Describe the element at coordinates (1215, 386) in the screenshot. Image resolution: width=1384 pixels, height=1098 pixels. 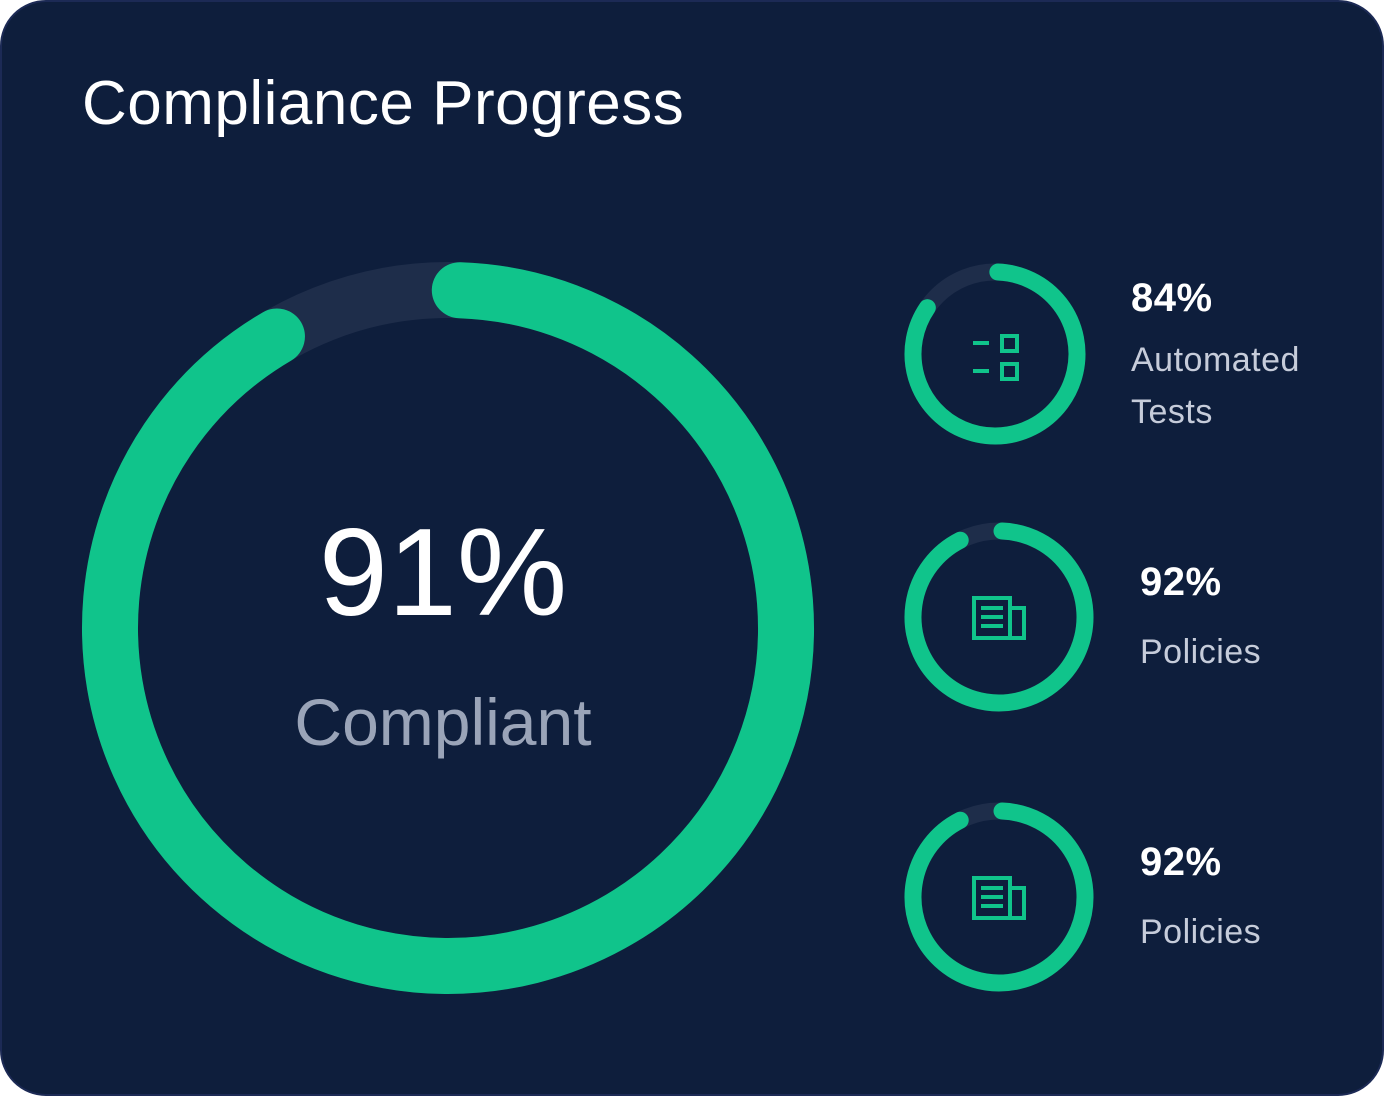
I see `metric-label: Automated Tests` at that location.